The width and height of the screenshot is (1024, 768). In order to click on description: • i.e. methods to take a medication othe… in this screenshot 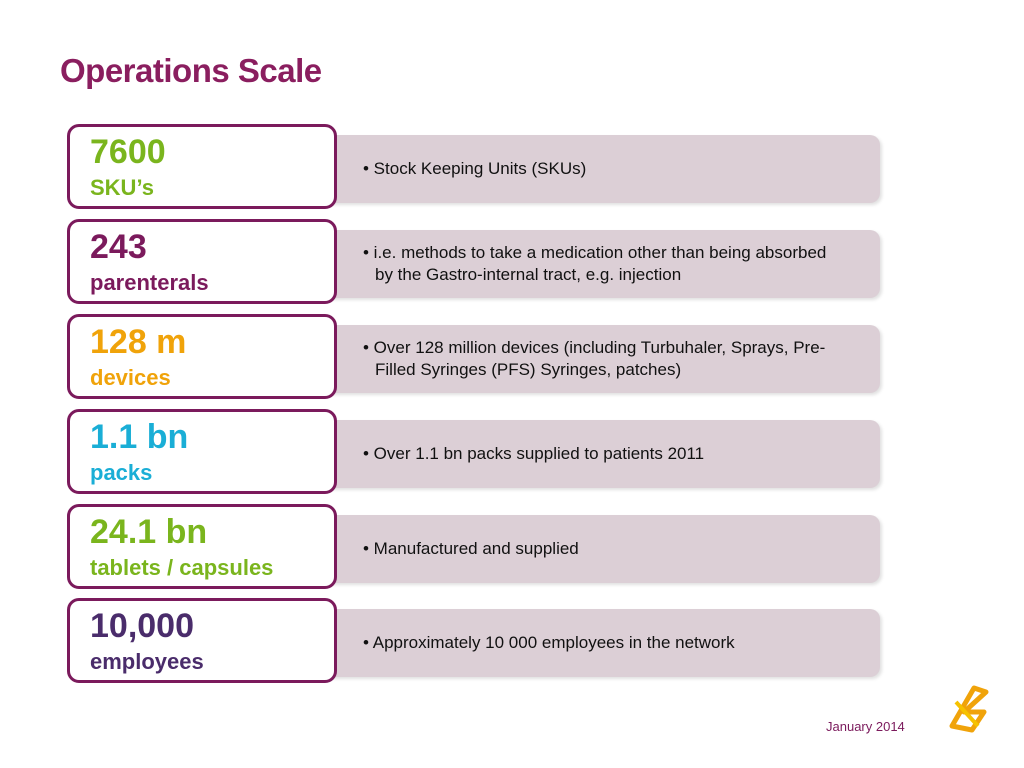, I will do `click(595, 263)`.